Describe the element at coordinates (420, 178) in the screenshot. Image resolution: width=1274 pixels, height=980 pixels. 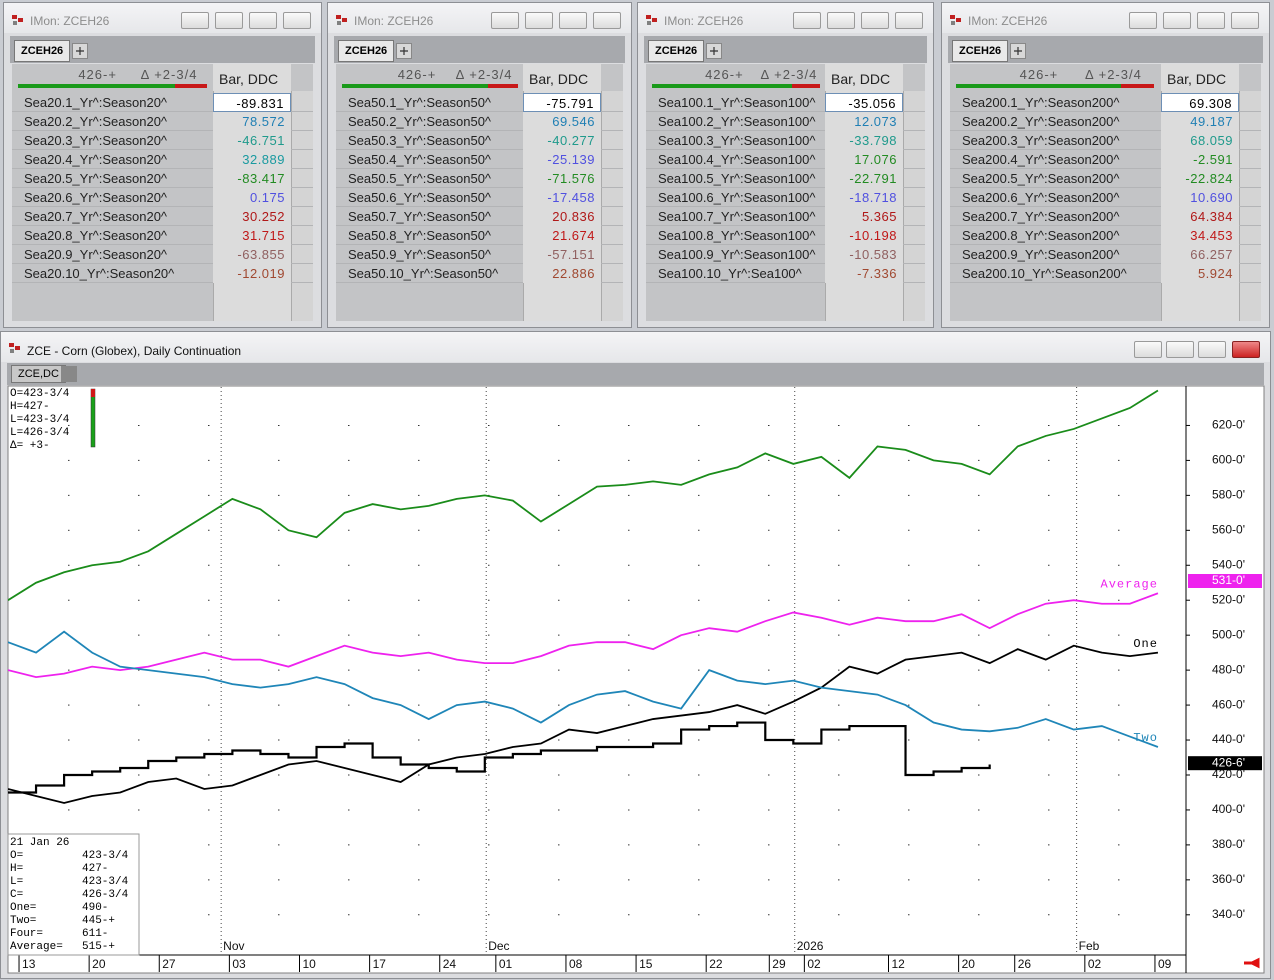
I see `row-label: Sea50.5_Yr^:Season50^` at that location.